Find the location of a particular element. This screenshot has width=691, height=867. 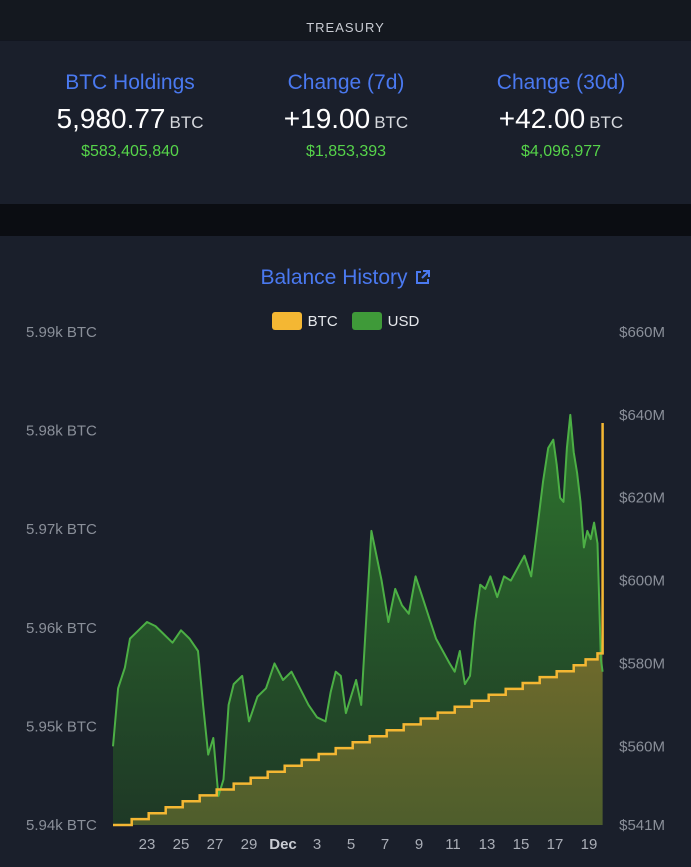

y-left-tick-label: 5.95k BTC is located at coordinates (61, 726).